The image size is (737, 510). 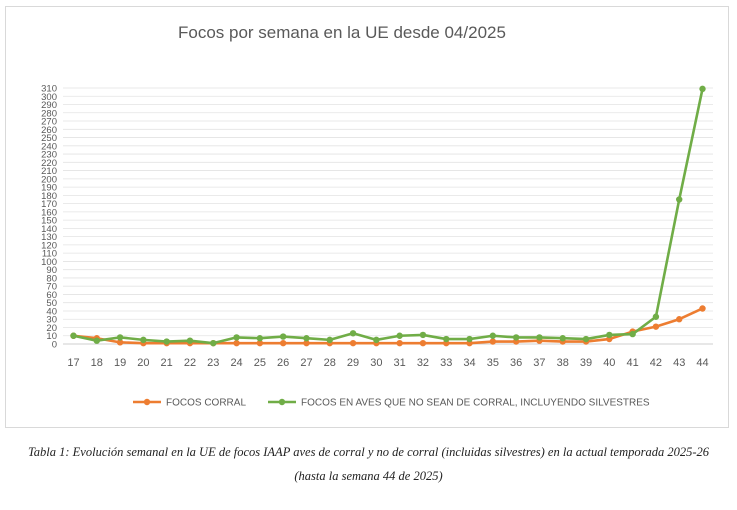 I want to click on x-tick-label: 34, so click(x=469, y=363).